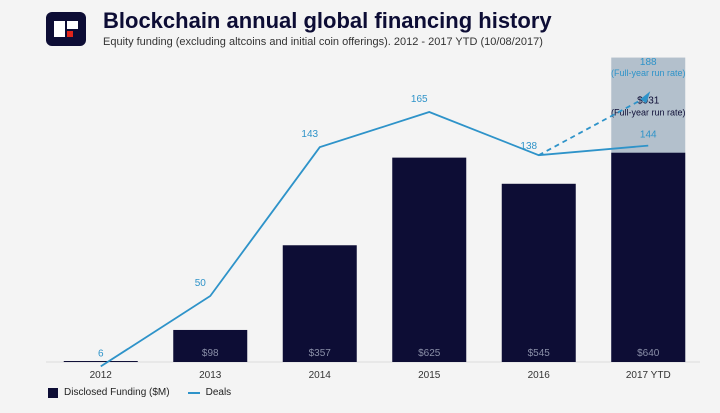  What do you see at coordinates (201, 283) in the screenshot?
I see `deals-label: 50` at bounding box center [201, 283].